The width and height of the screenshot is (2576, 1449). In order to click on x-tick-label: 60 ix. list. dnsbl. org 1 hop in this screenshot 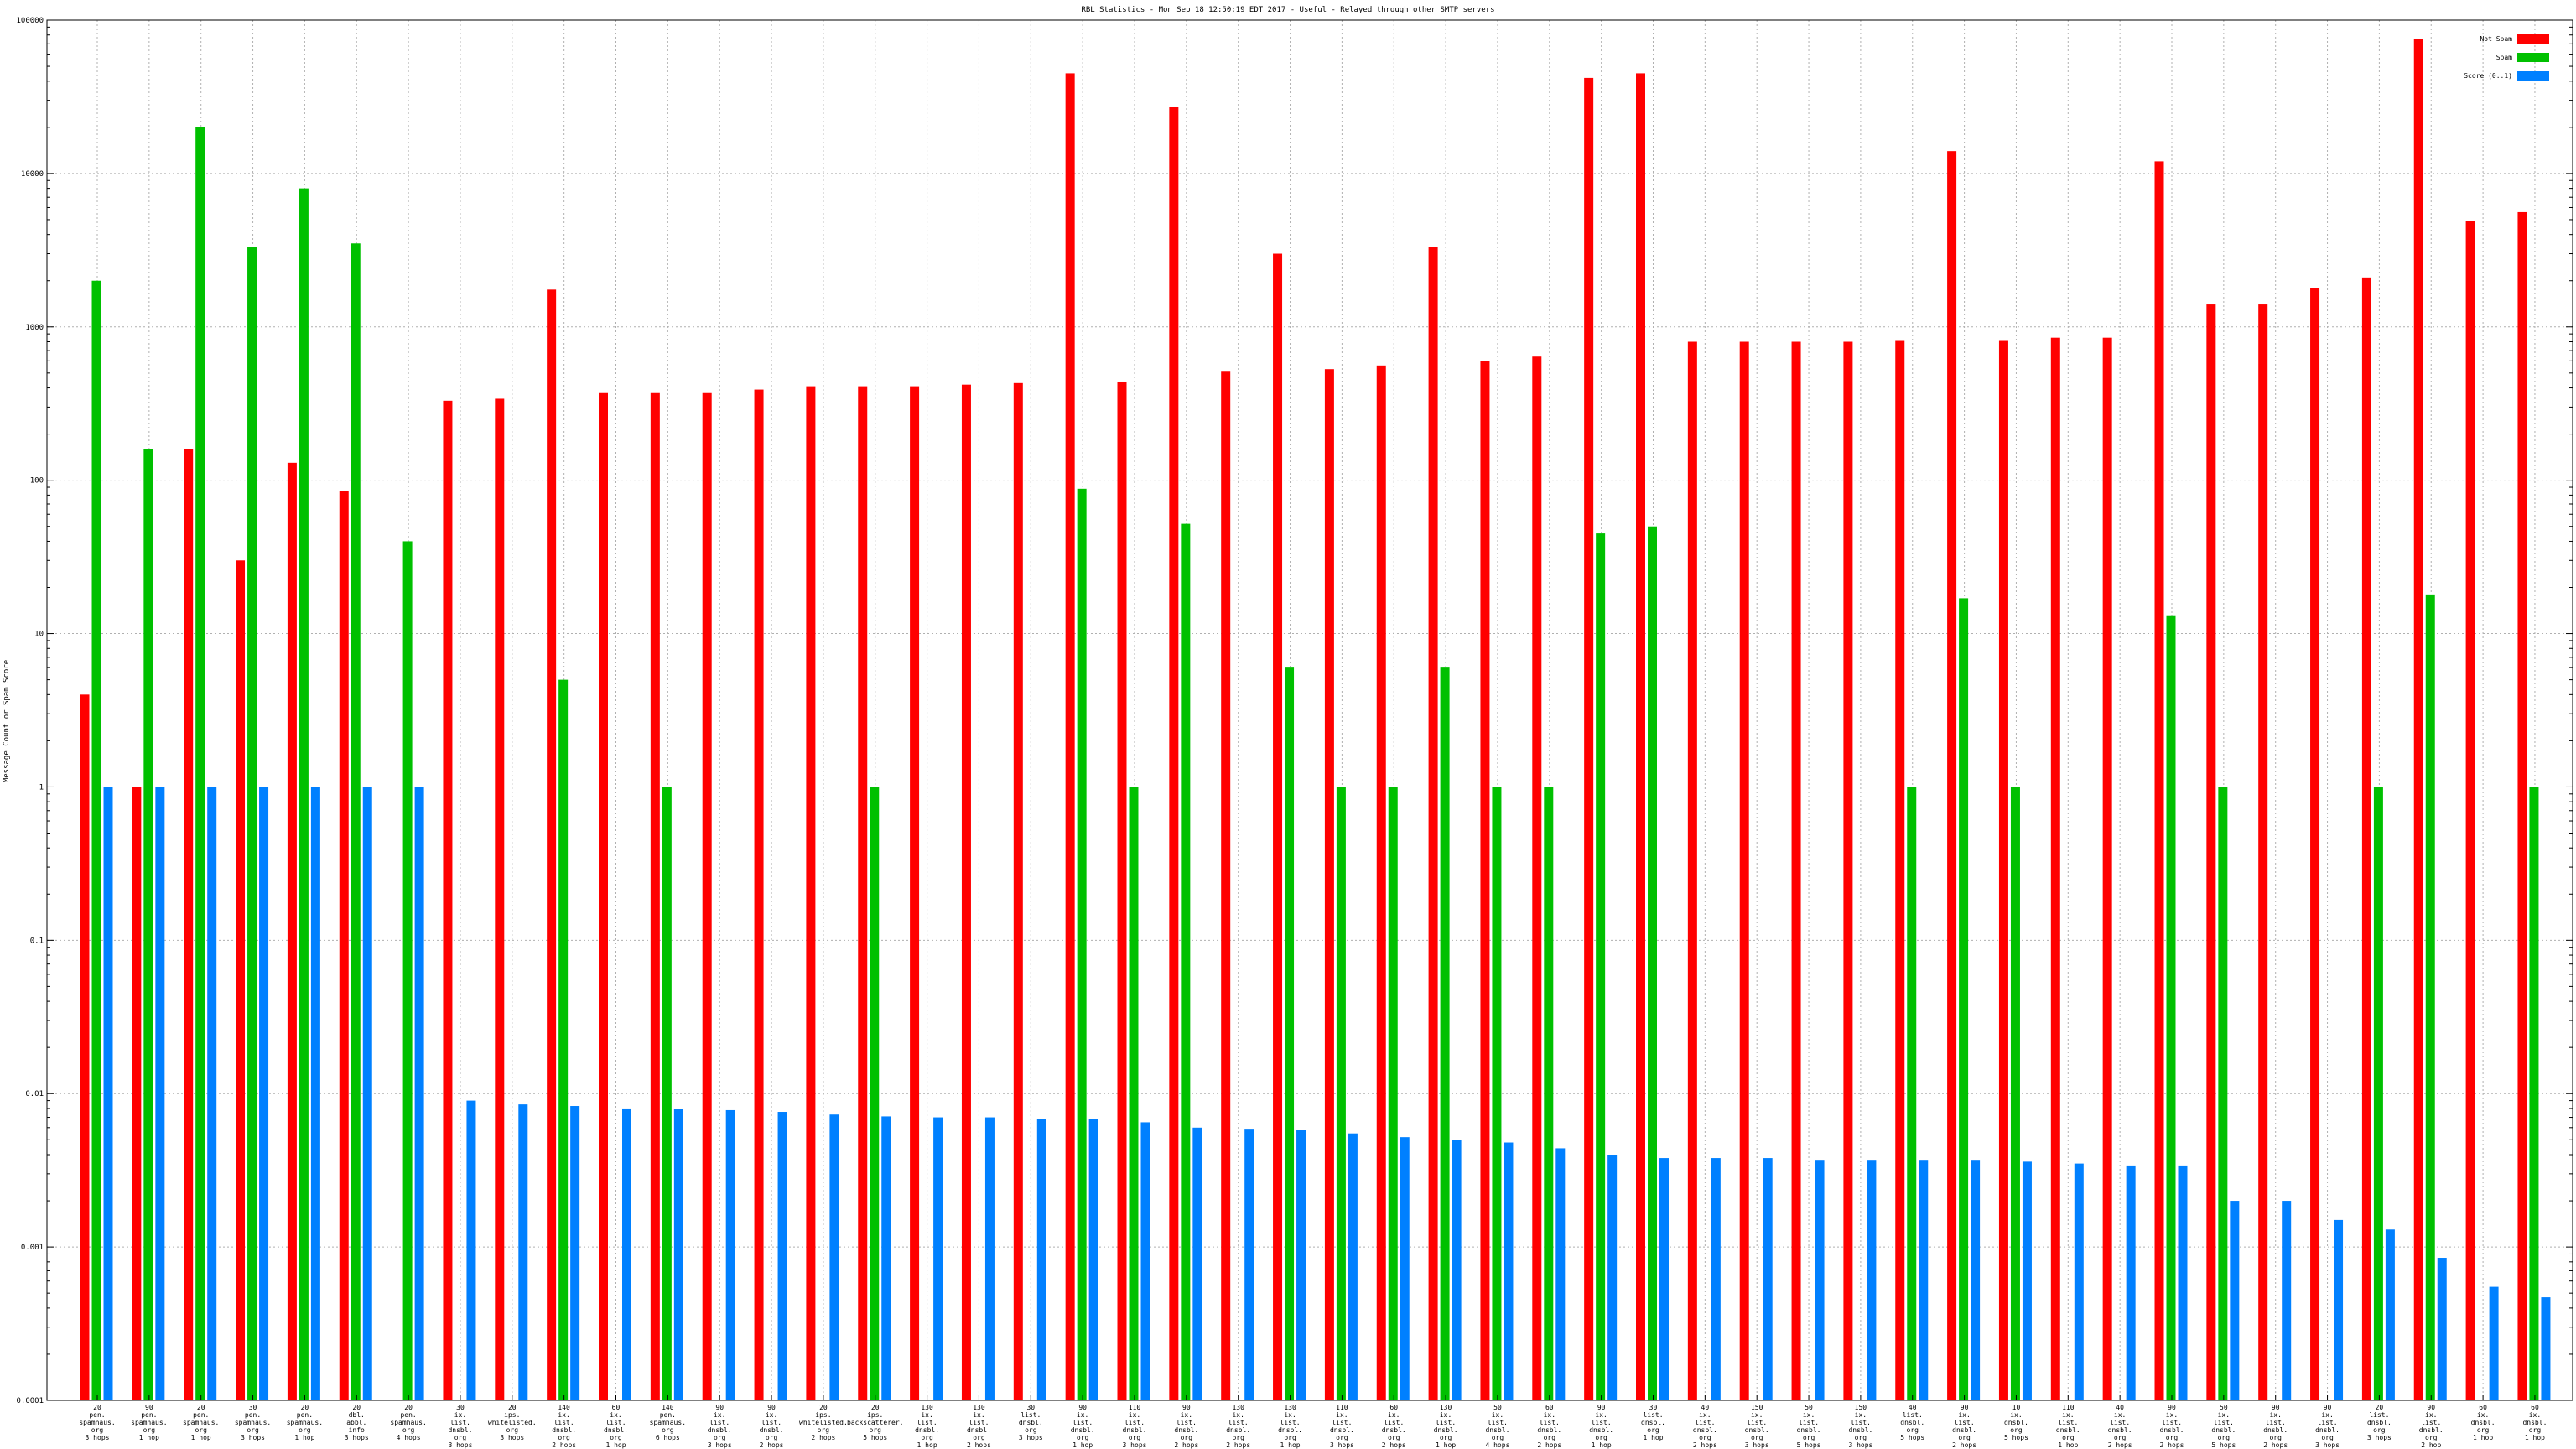, I will do `click(616, 1426)`.